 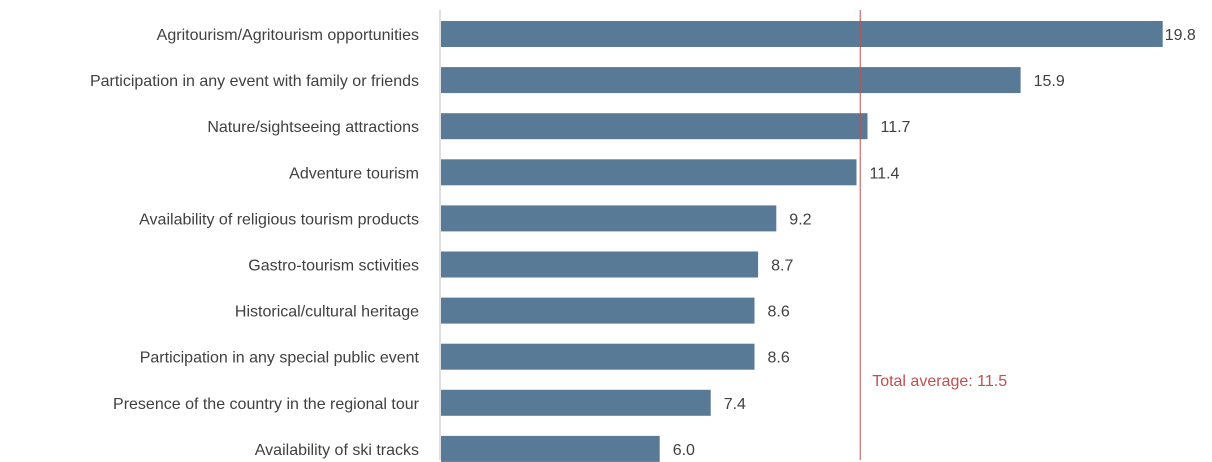 I want to click on value-label: 6.0, so click(x=684, y=450).